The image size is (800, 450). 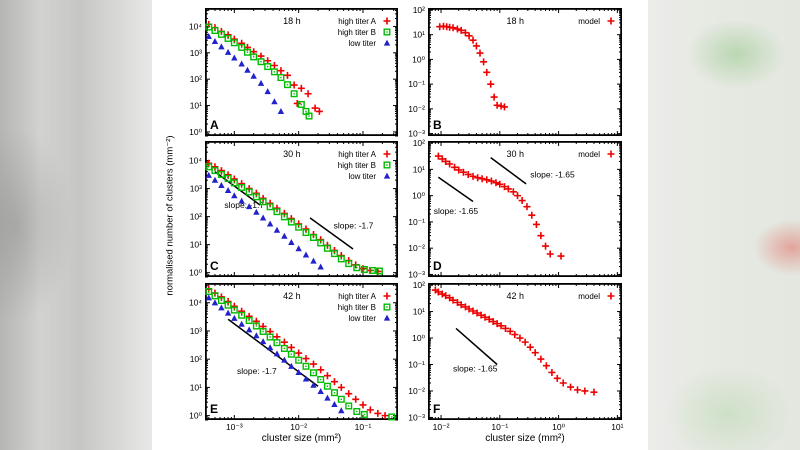 What do you see at coordinates (214, 409) in the screenshot?
I see `panel-letter: E` at bounding box center [214, 409].